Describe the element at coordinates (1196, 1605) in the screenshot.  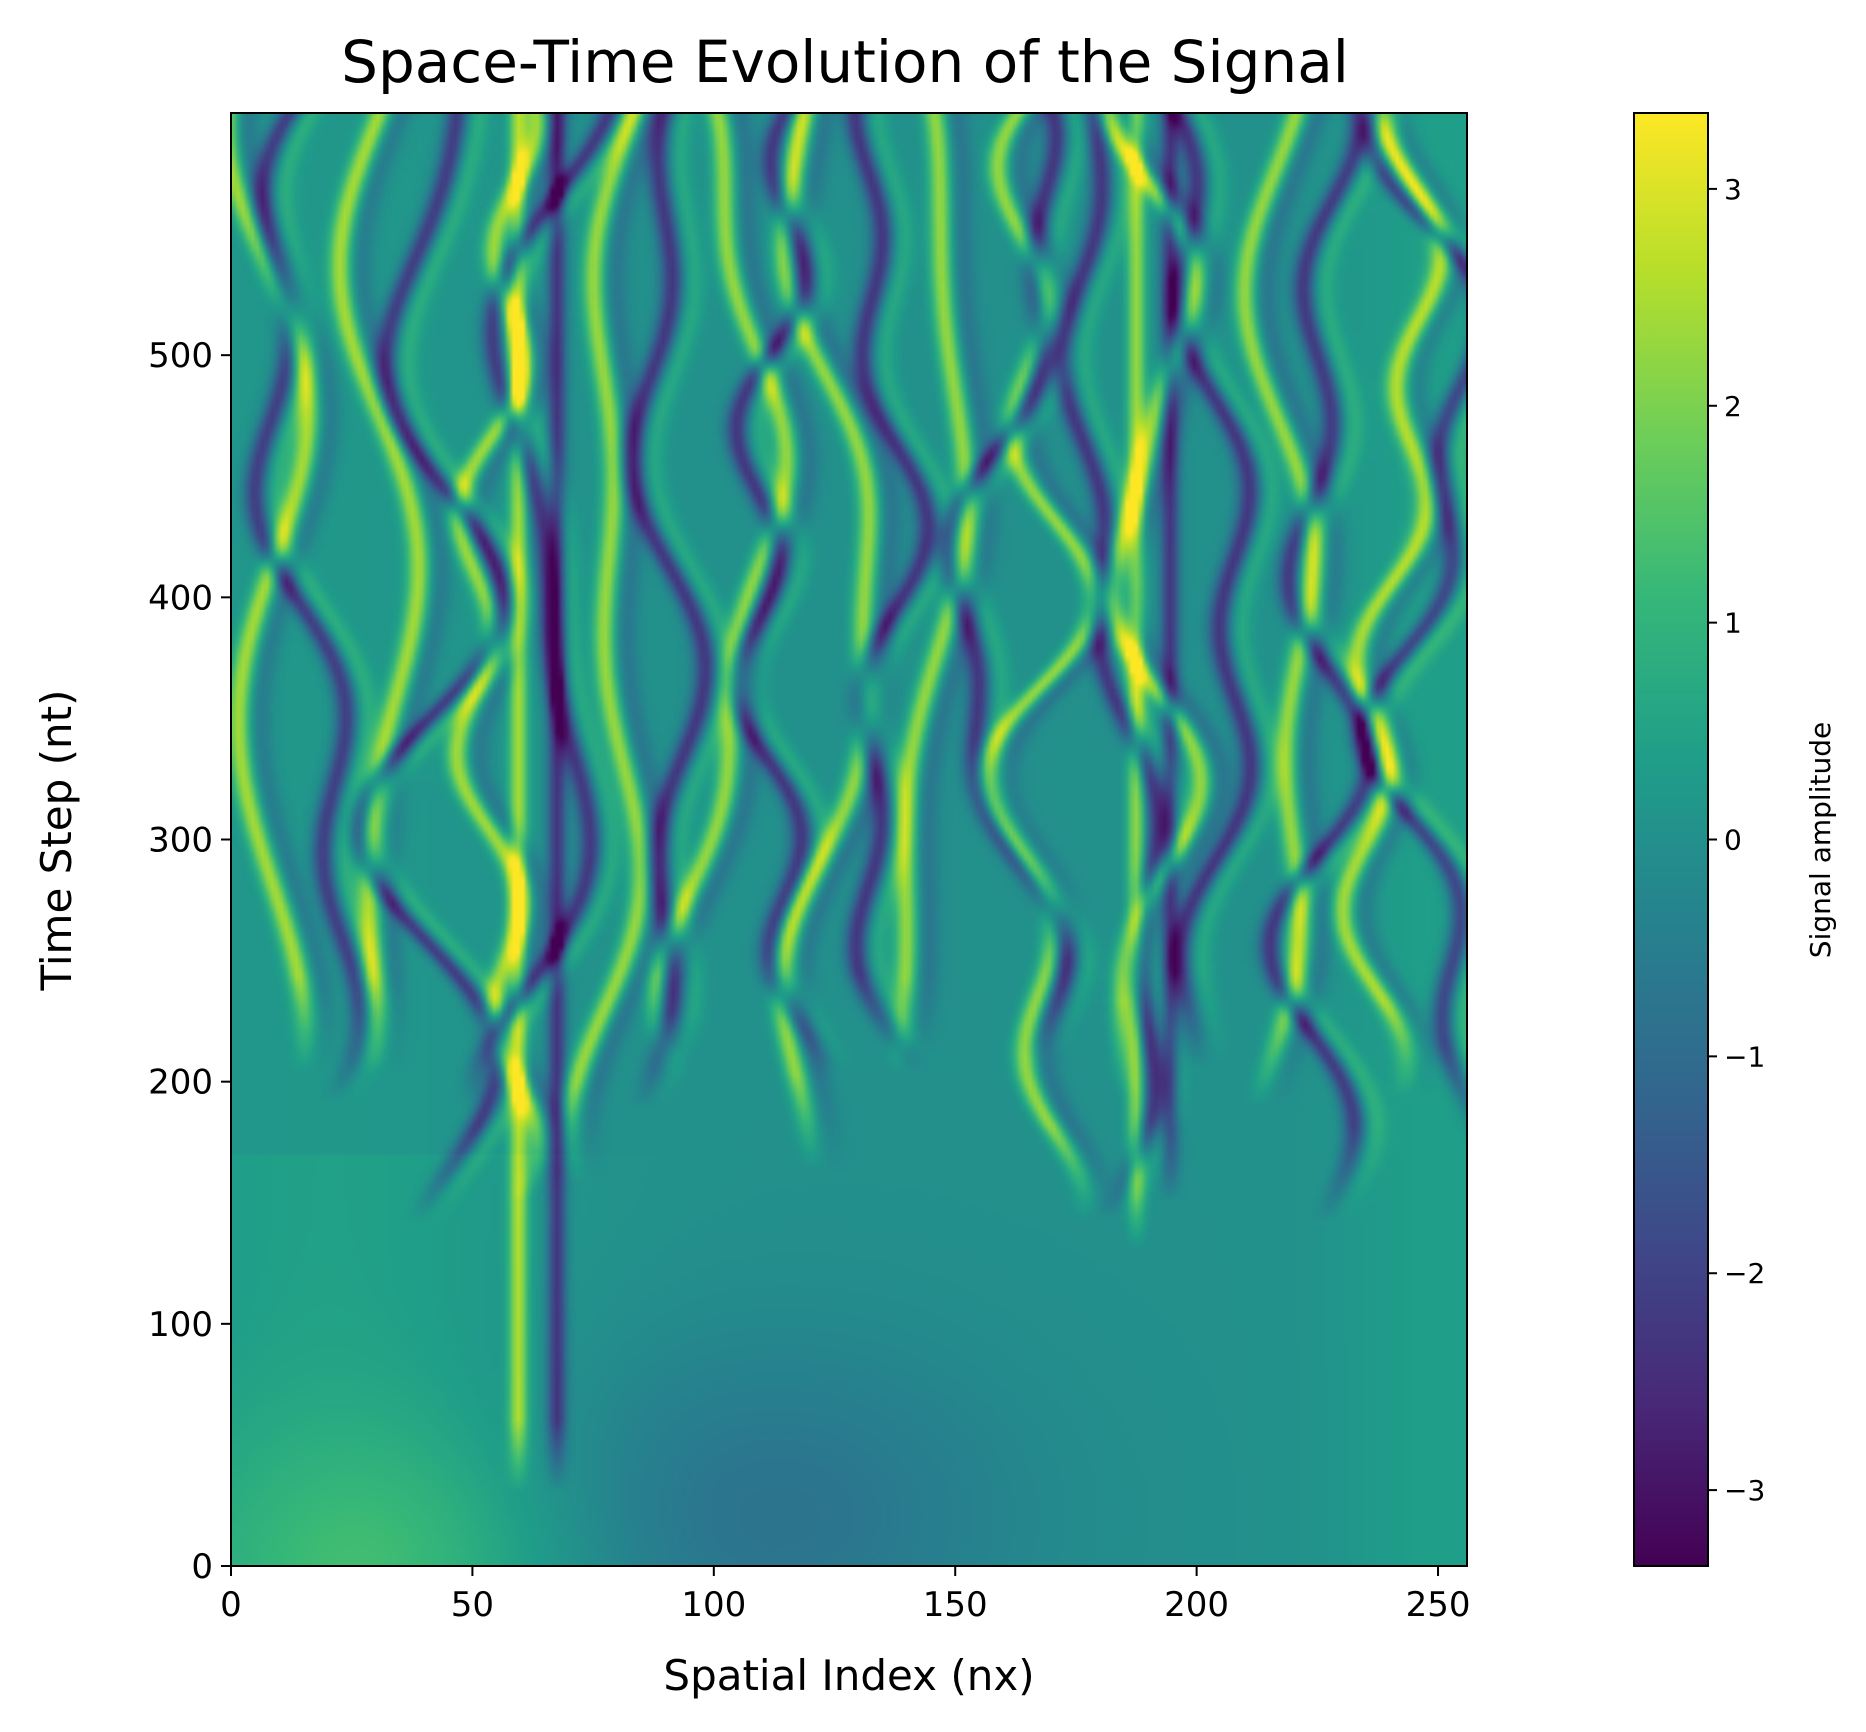
I see `x-tick-label: 200` at that location.